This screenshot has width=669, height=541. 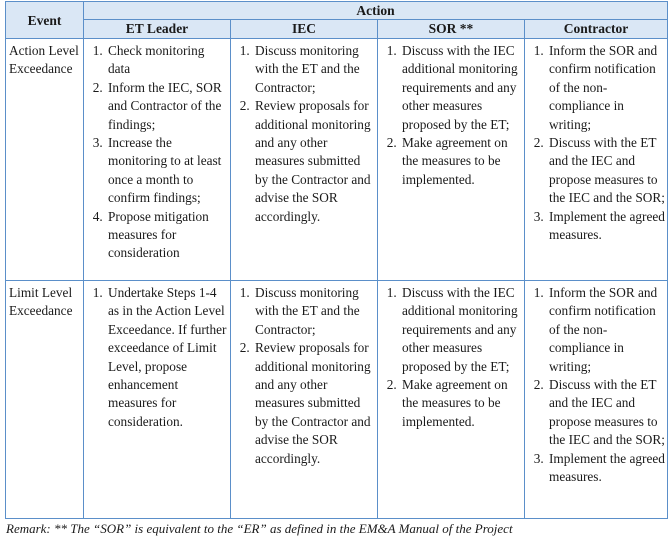 What do you see at coordinates (451, 29) in the screenshot?
I see `header-sor: SOR **` at bounding box center [451, 29].